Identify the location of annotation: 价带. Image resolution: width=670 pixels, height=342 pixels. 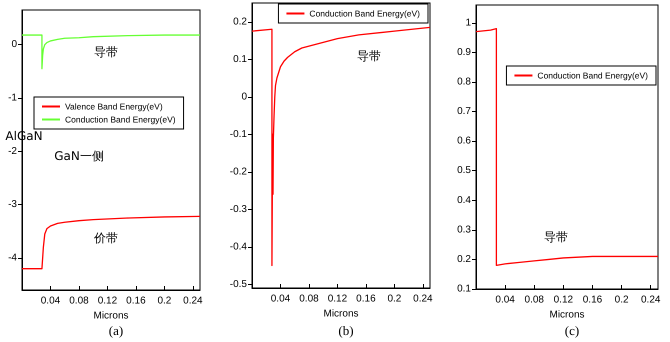
(105, 238).